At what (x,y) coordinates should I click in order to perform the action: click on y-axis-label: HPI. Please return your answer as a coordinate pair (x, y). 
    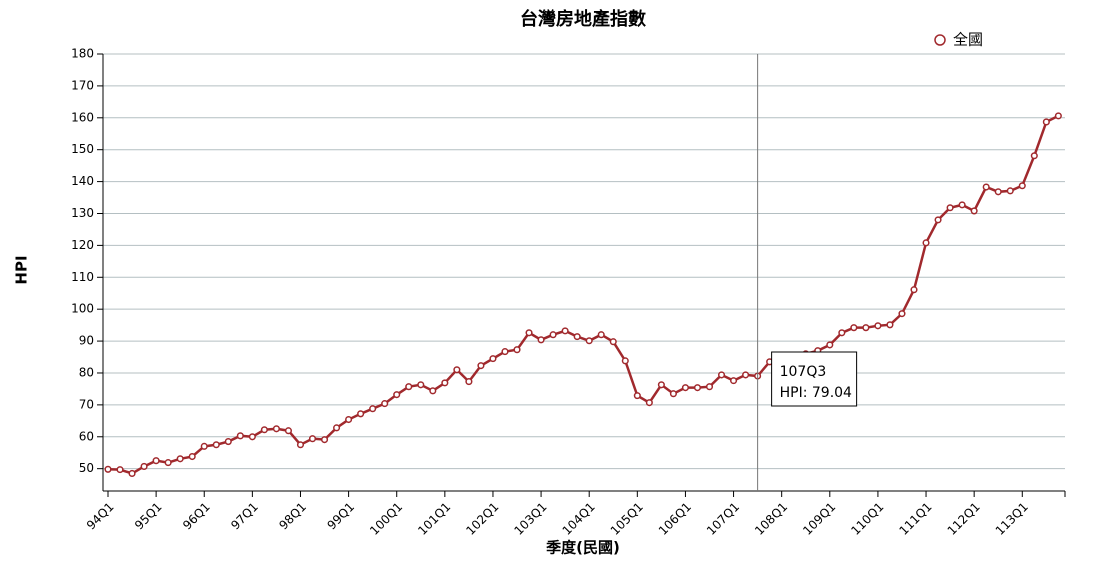
    Looking at the image, I should click on (22, 269).